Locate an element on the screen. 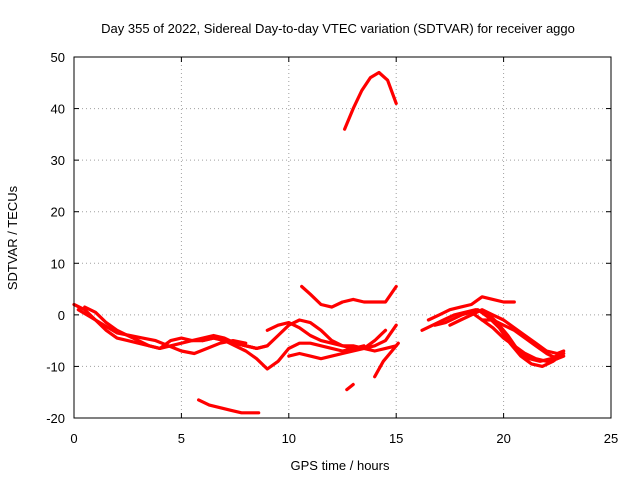 This screenshot has width=640, height=480. x-tick-label: 10 is located at coordinates (289, 438).